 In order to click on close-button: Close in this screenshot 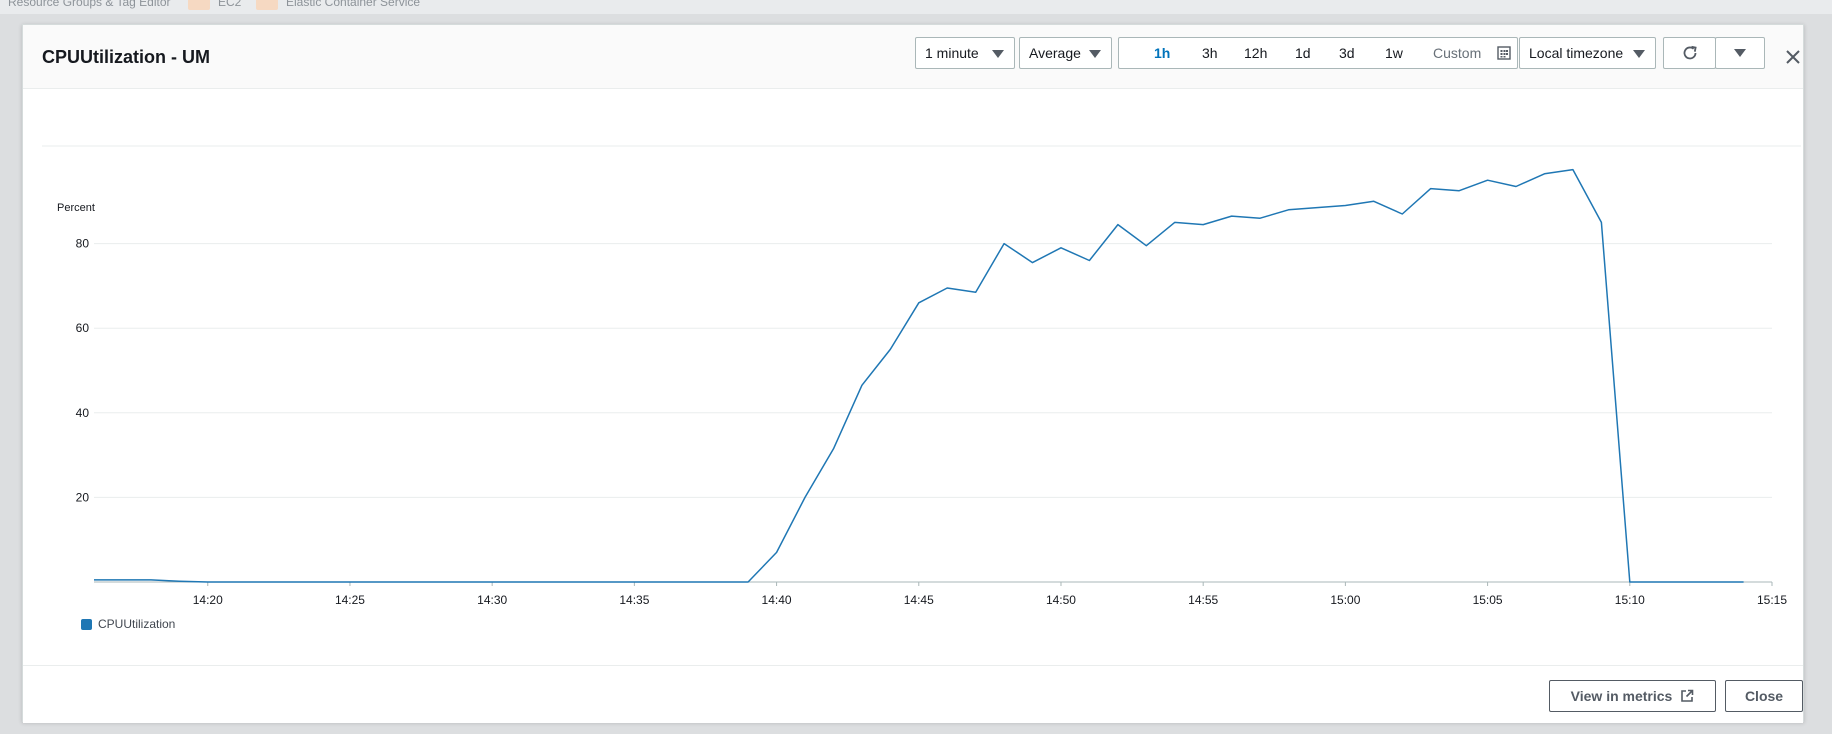, I will do `click(1764, 696)`.